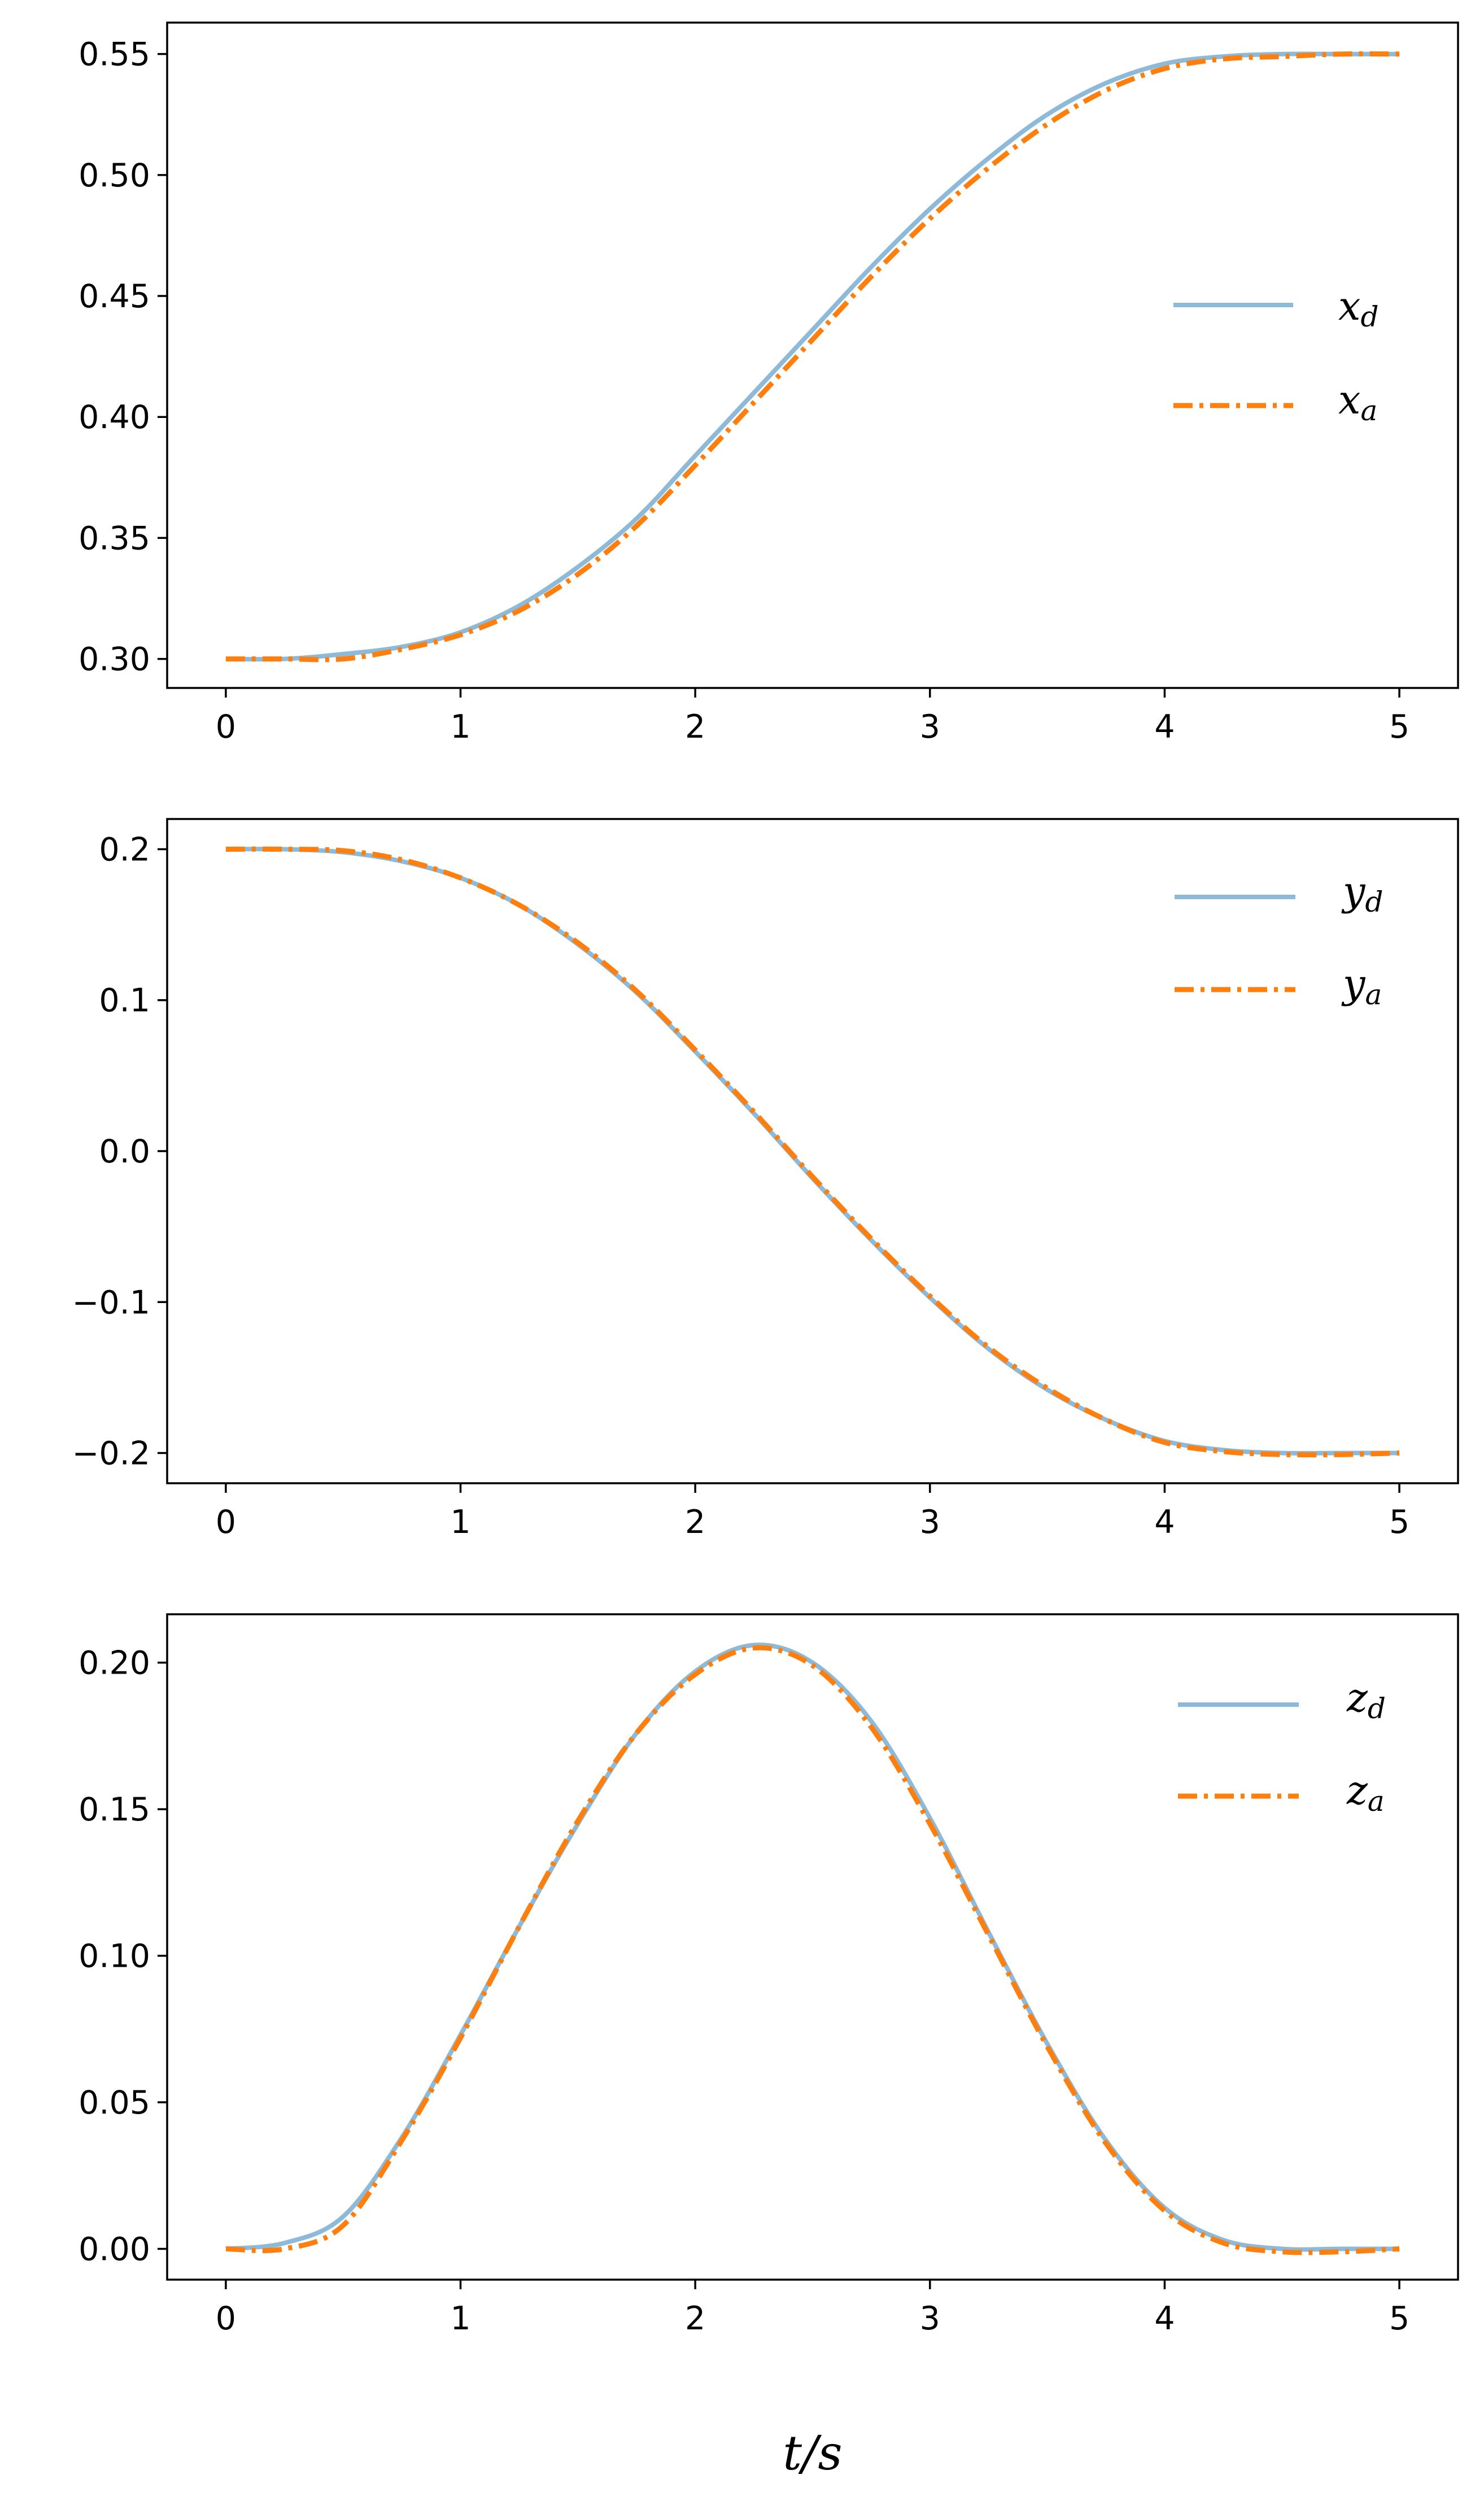 This screenshot has height=2505, width=1484. I want to click on y-tick-label-z-4: 0.20, so click(114, 1663).